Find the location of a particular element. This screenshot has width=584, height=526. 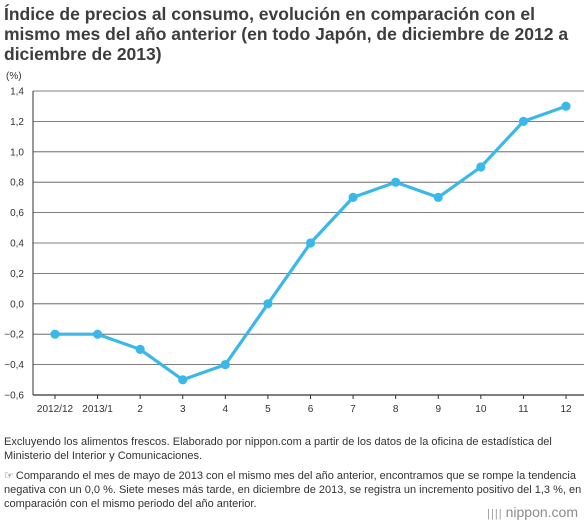

x-tick-label: 2012/12 is located at coordinates (55, 409).